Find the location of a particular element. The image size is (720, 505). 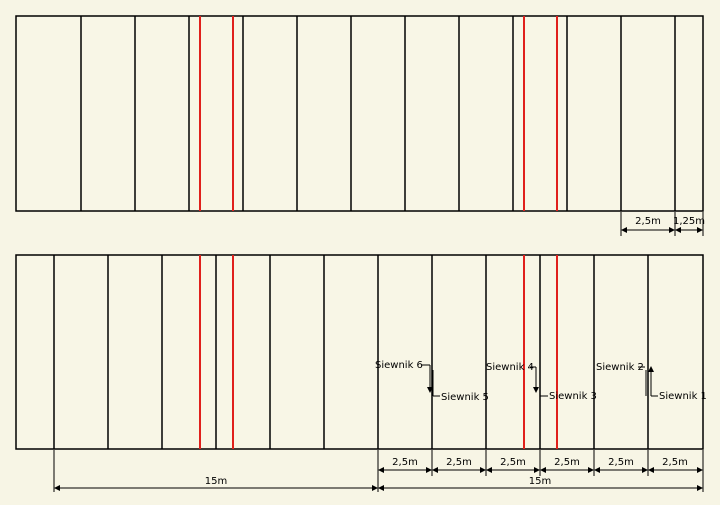

sprayer-1-label: Siewnik 1 is located at coordinates (683, 396).